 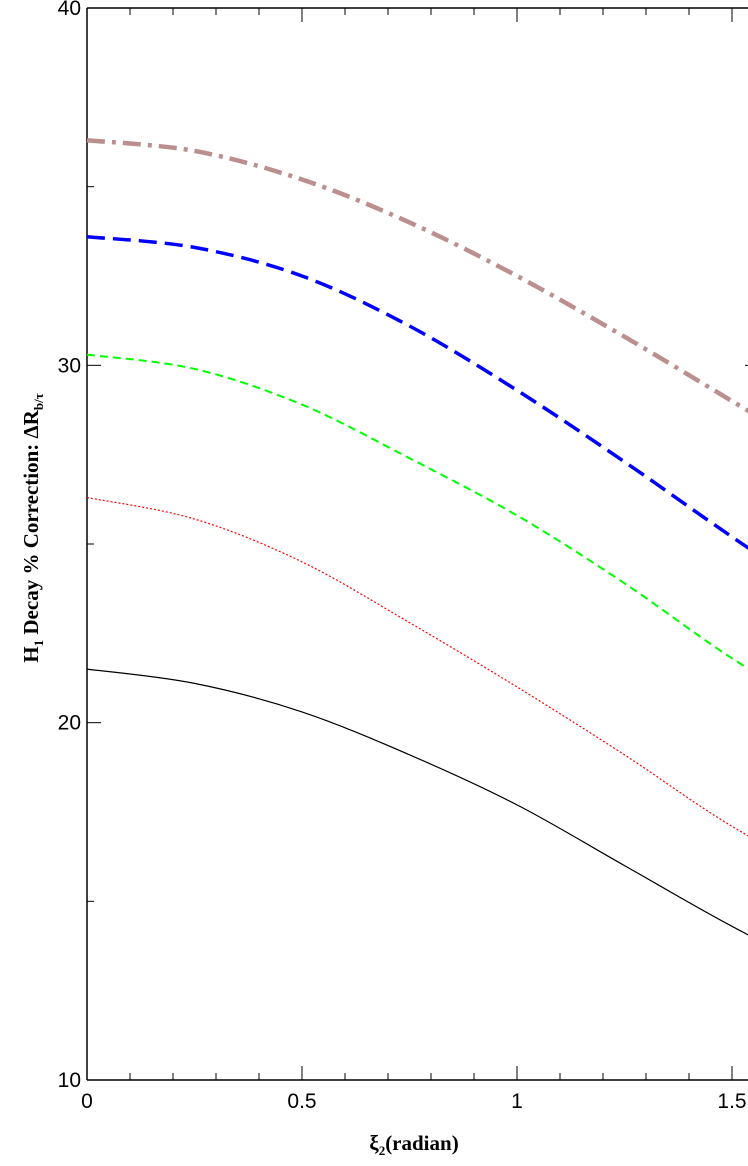 I want to click on x-axis-title: ξ2(radian), so click(x=413, y=1144).